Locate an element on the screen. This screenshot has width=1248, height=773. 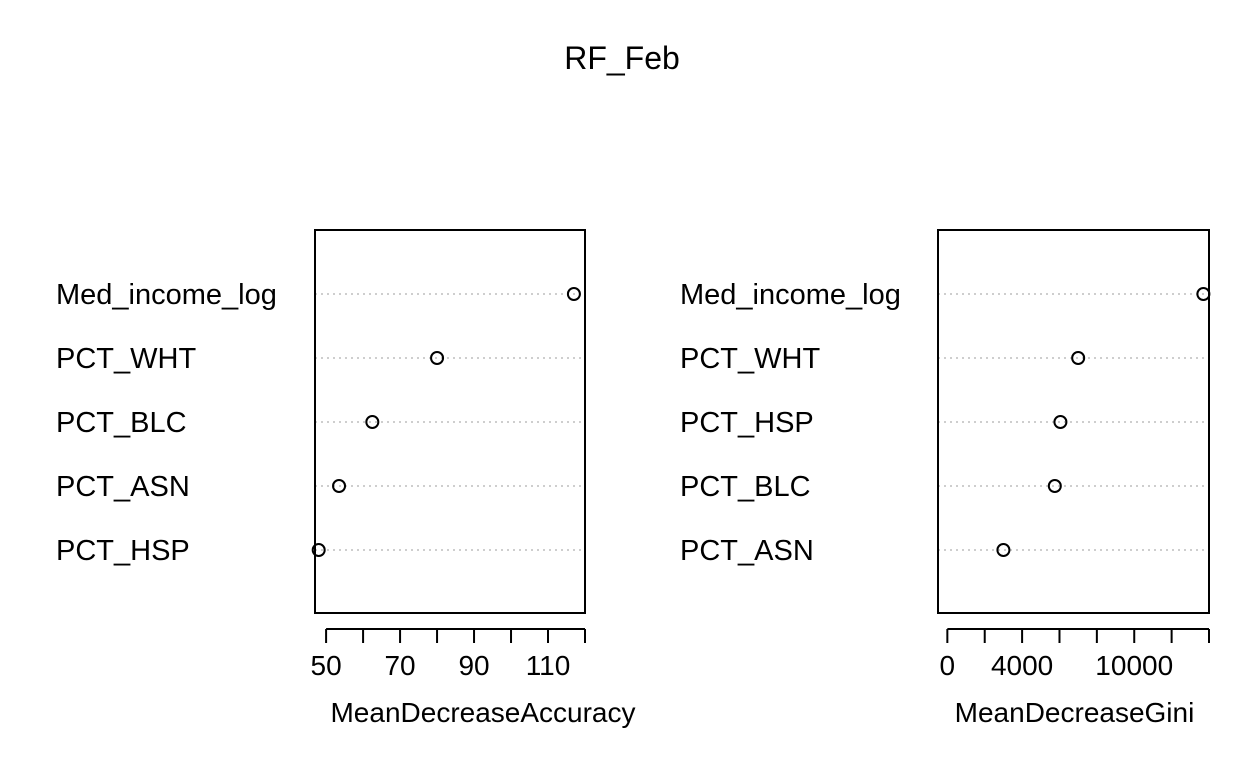
x-axis-title: MeanDecreaseGini is located at coordinates (1075, 712).